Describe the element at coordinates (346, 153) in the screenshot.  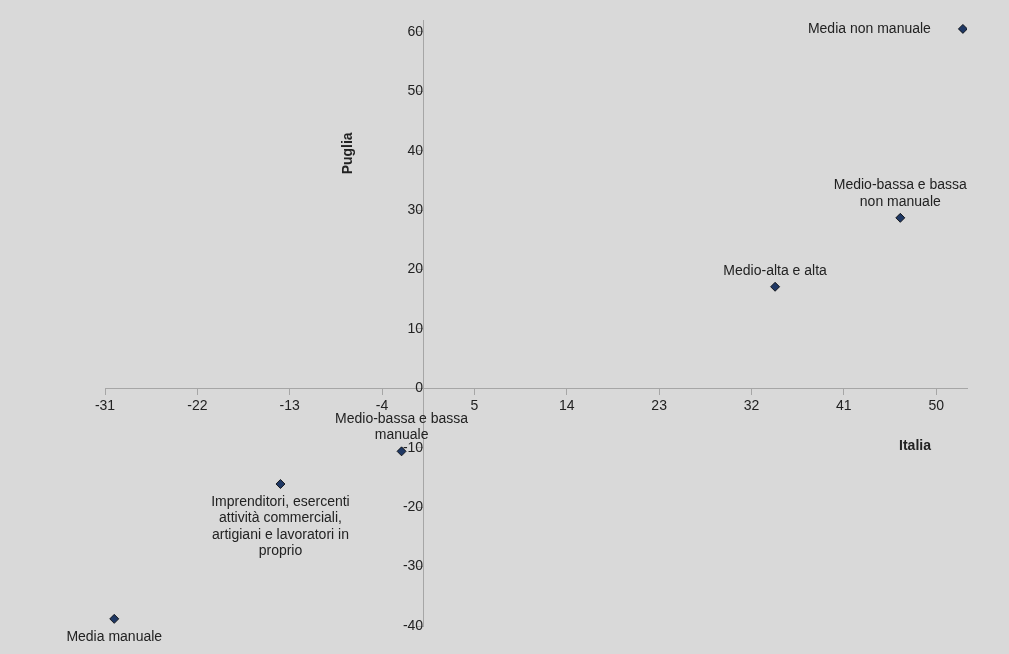
I see `y-axis-title: Puglia` at that location.